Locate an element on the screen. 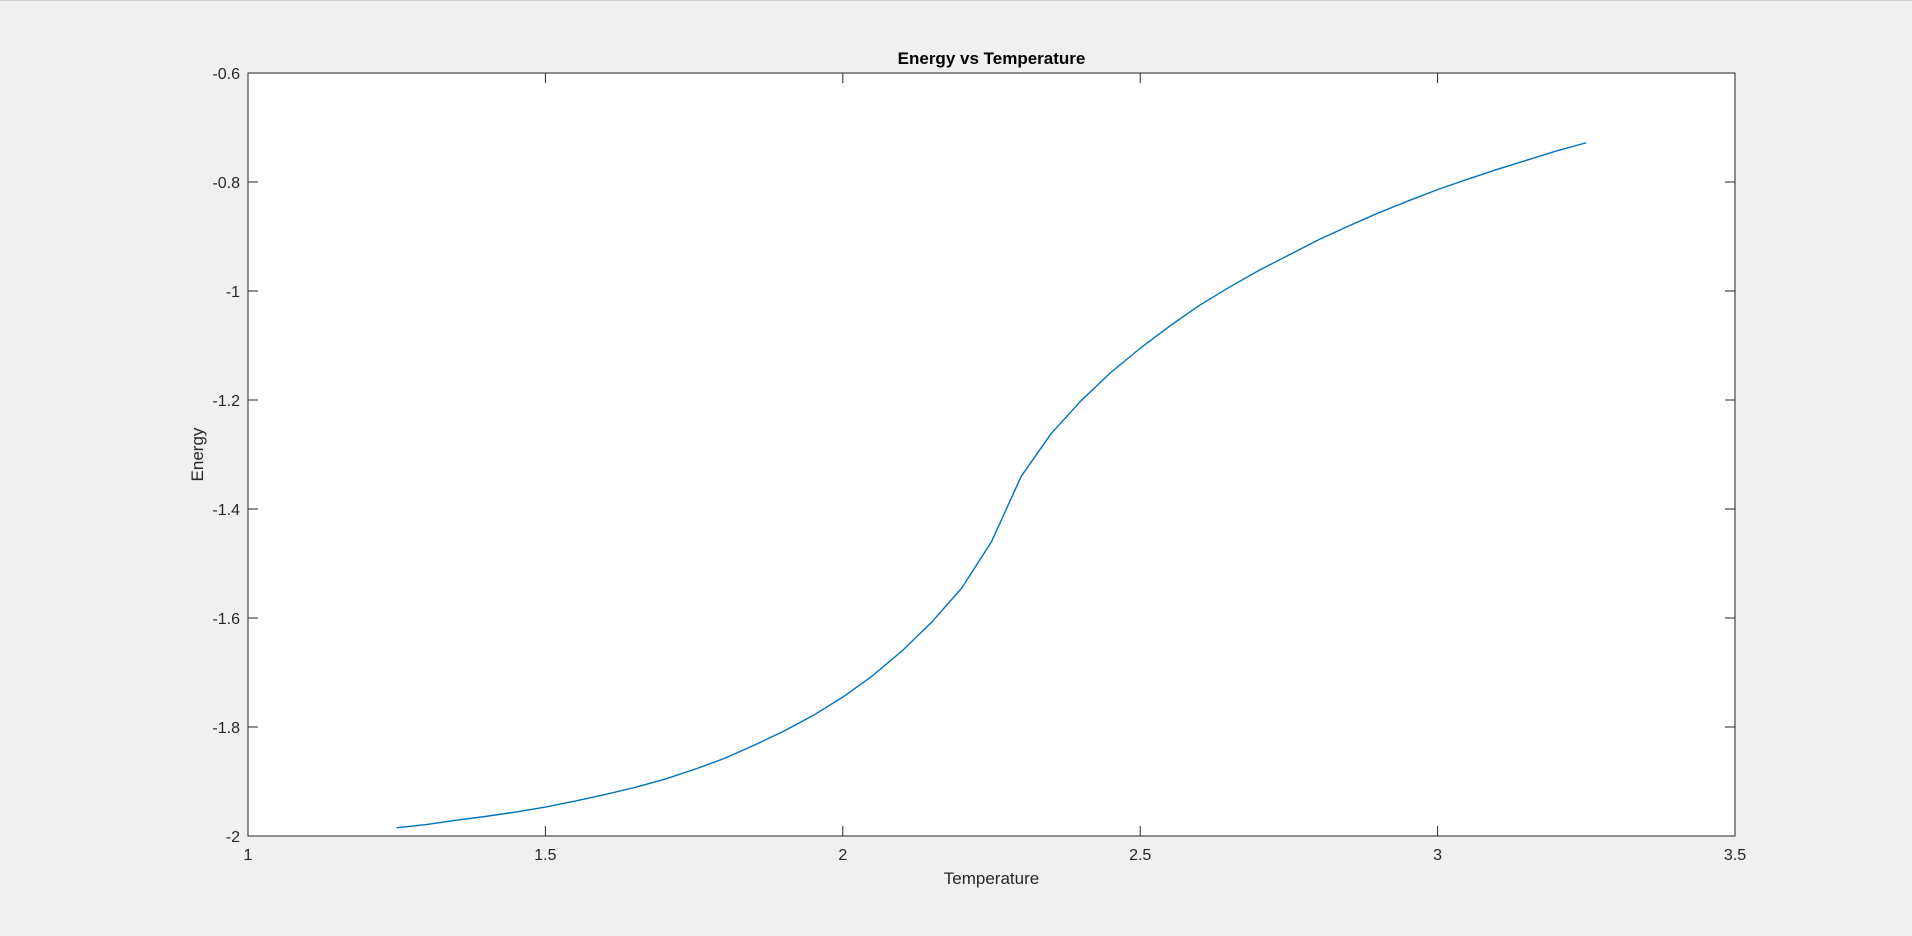  x-axis-label: Temperature is located at coordinates (991, 878).